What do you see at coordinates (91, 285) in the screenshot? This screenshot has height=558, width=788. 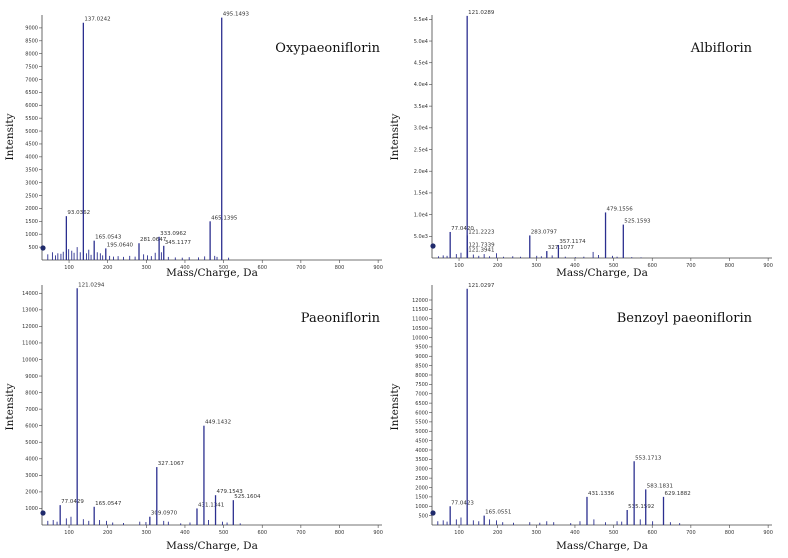 I see `peak-label: 121.0294` at bounding box center [91, 285].